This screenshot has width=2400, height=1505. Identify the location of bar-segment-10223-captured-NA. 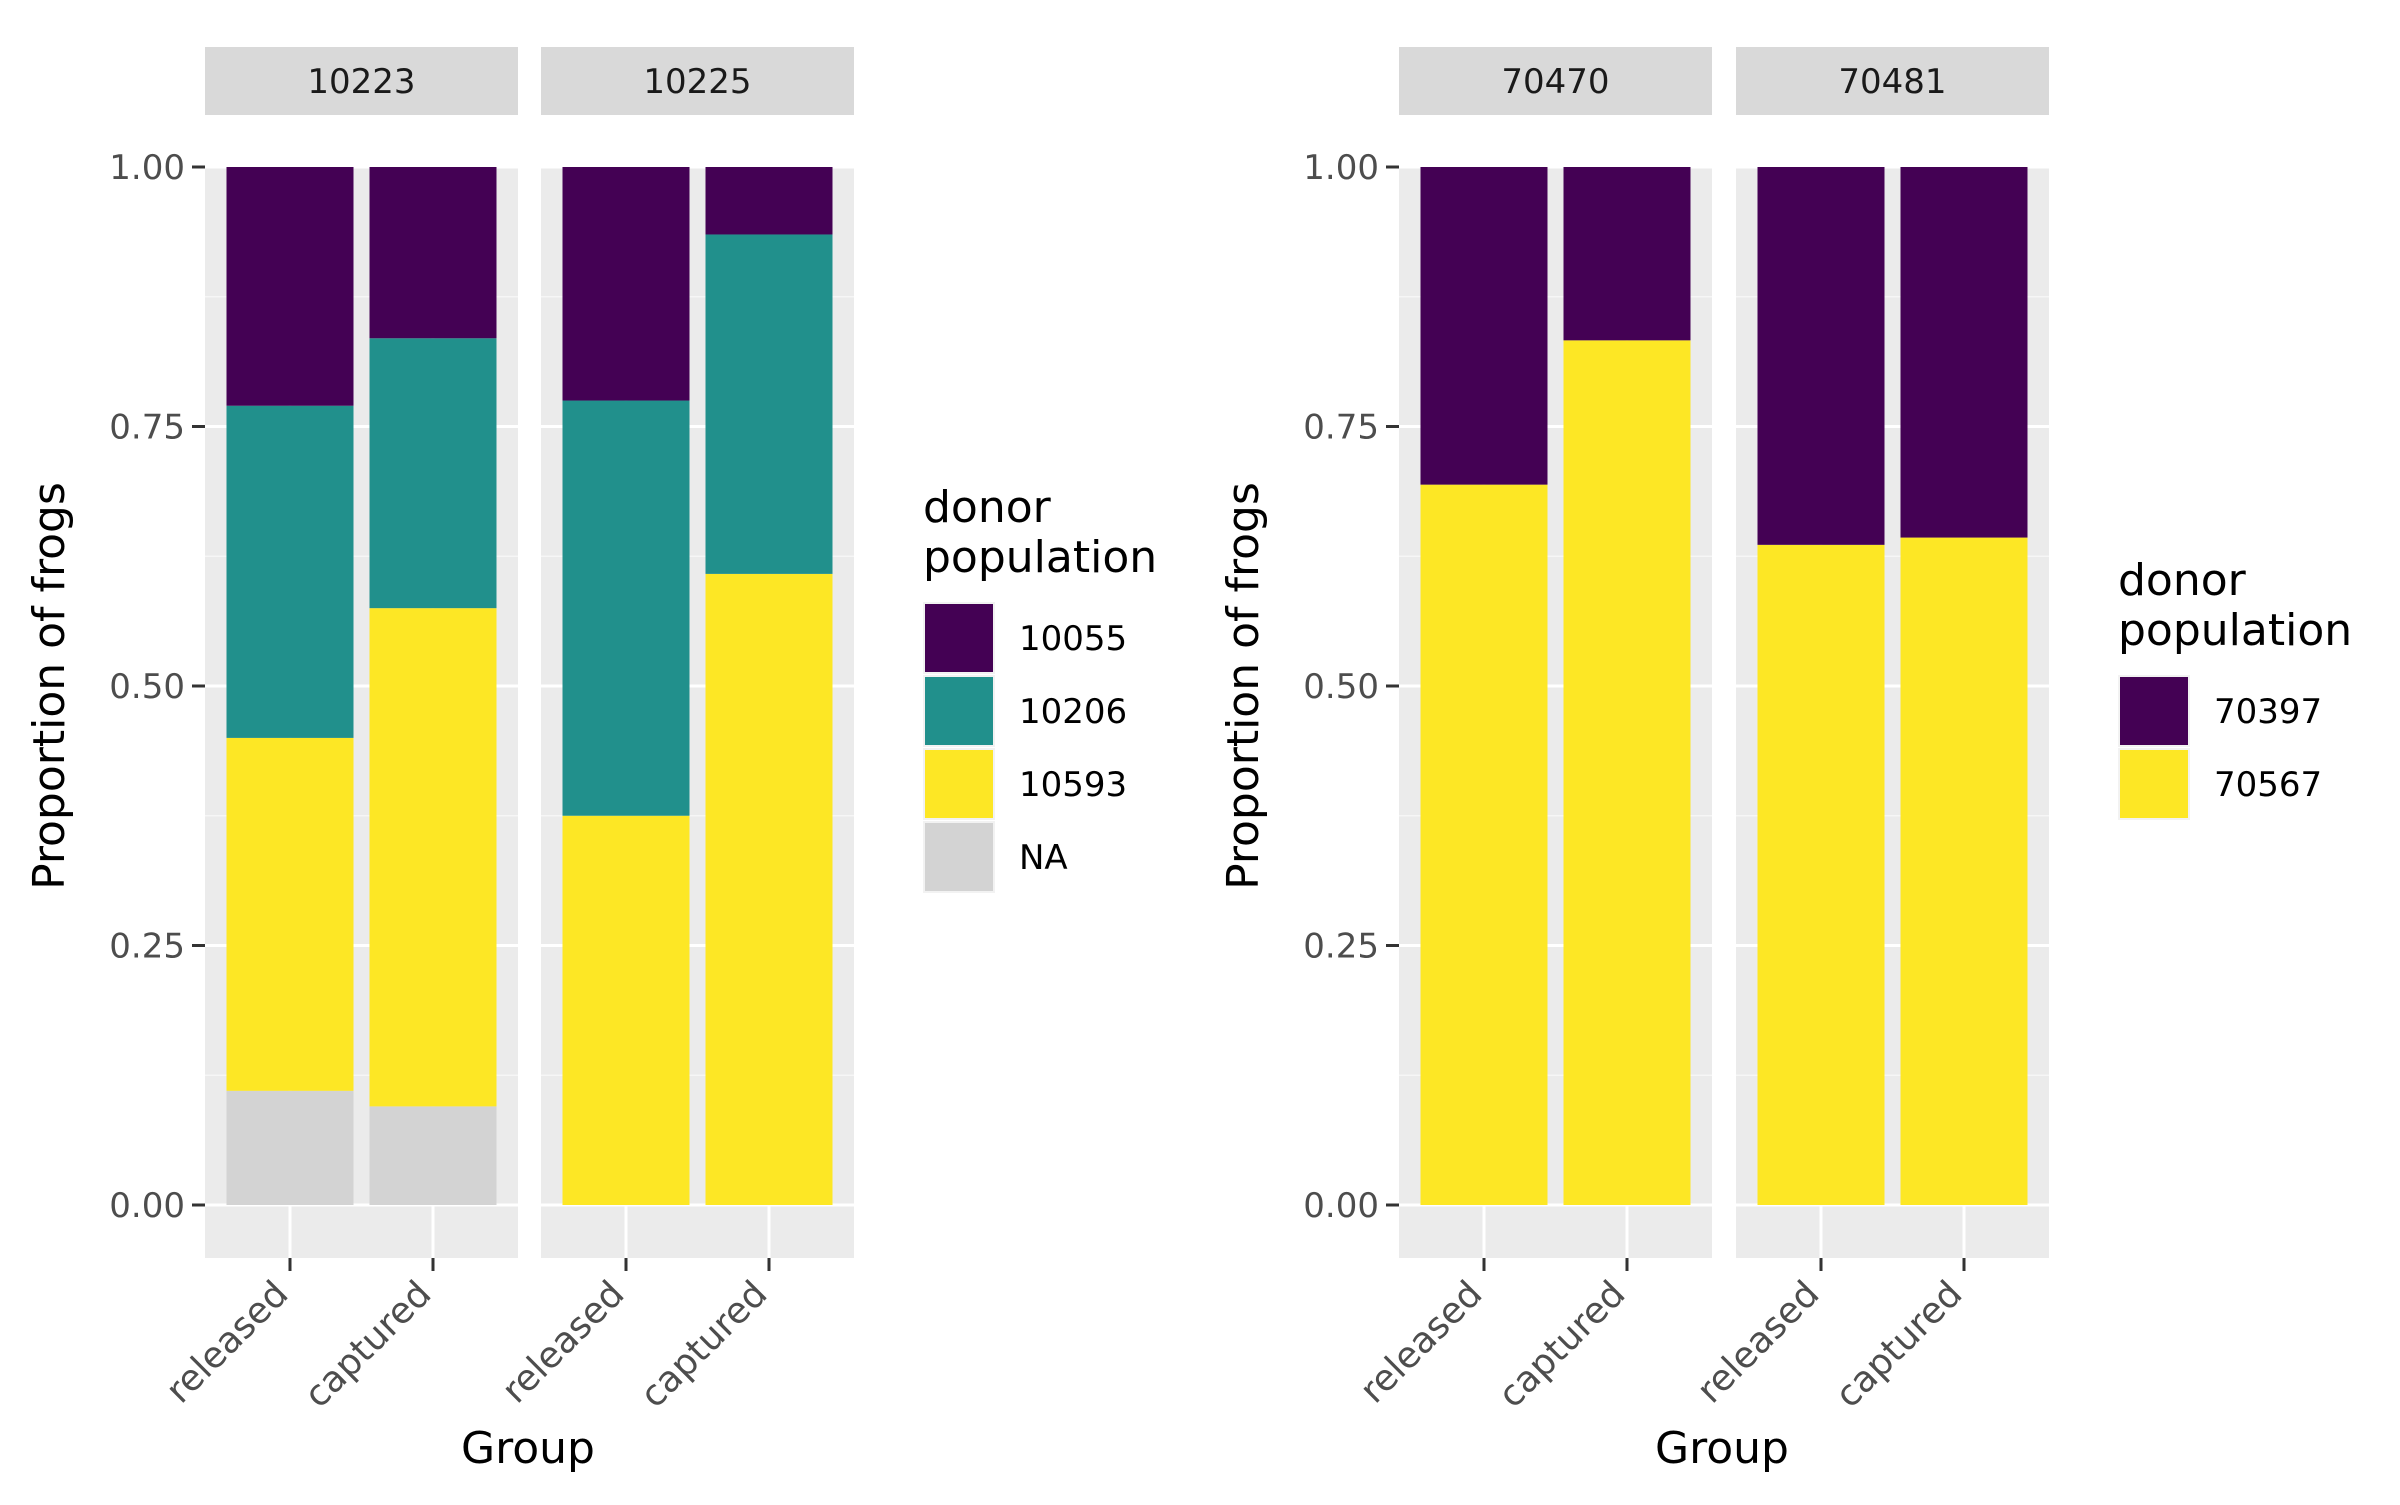
(433, 1155).